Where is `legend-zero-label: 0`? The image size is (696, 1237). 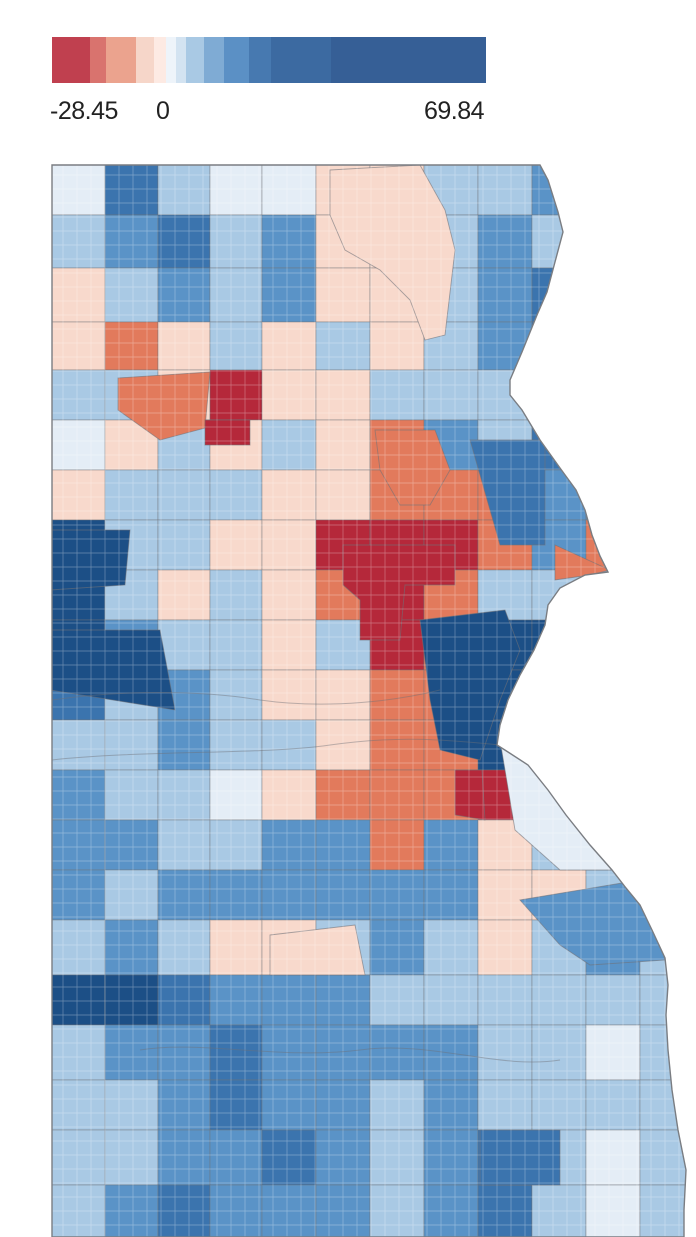 legend-zero-label: 0 is located at coordinates (163, 111).